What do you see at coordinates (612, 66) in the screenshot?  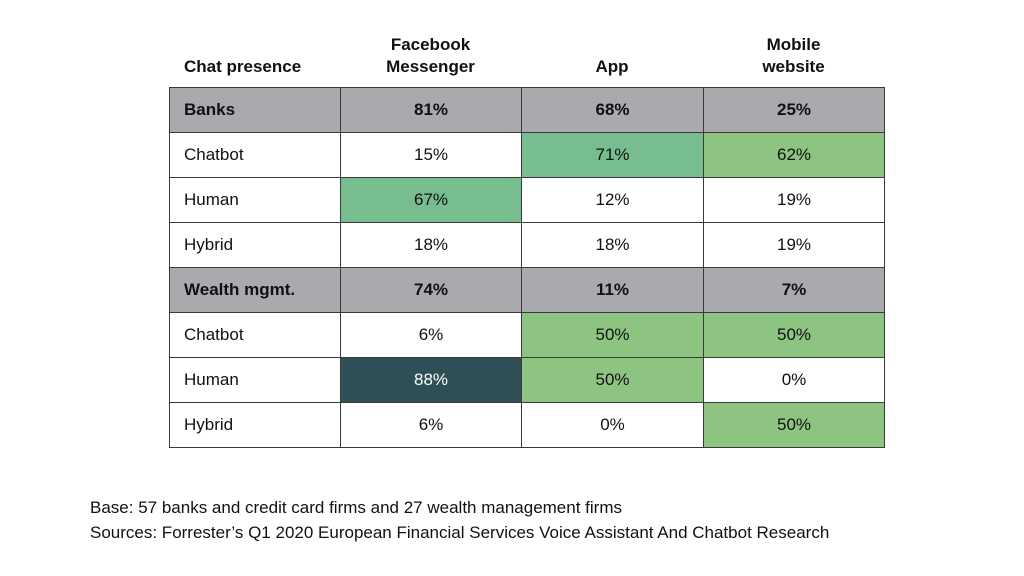 I see `header-app-label: App` at bounding box center [612, 66].